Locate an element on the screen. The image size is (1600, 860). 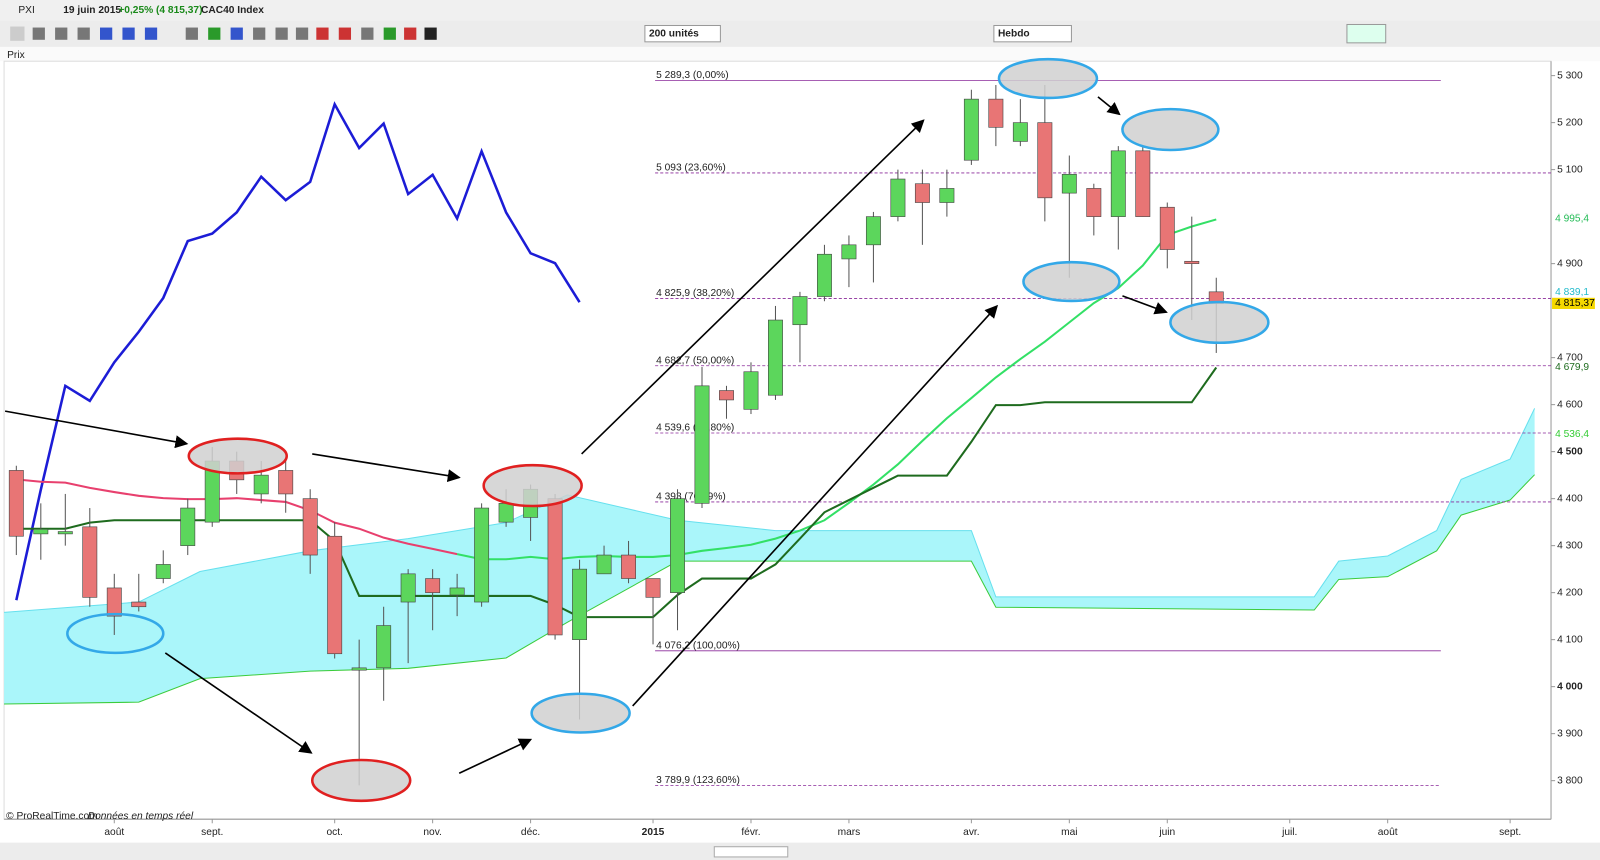
y-tick-label: 3 900 is located at coordinates (1570, 733).